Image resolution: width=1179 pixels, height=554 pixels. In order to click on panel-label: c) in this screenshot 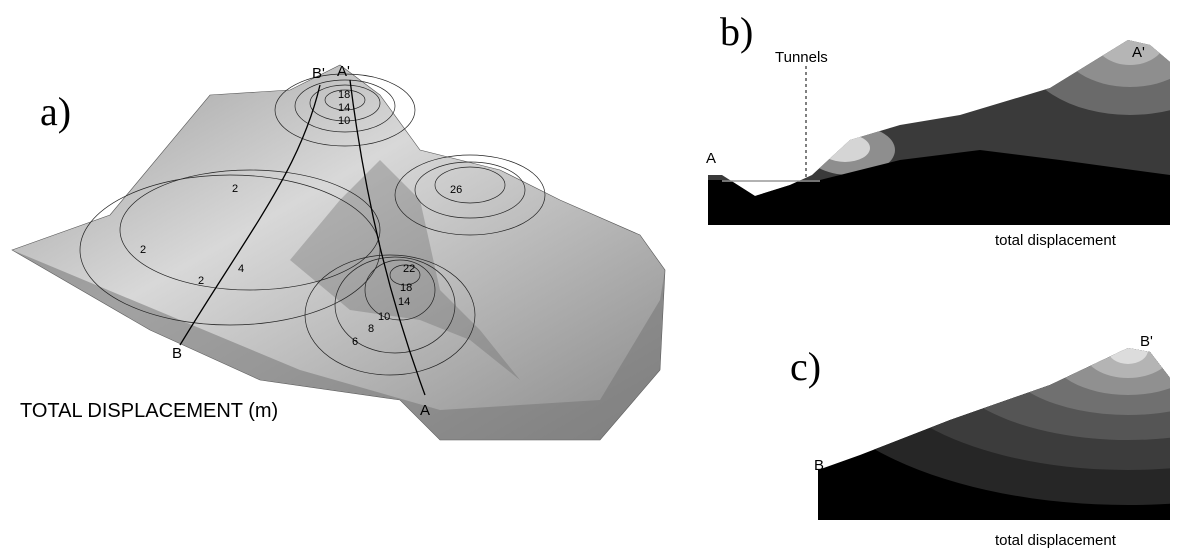, I will do `click(805, 366)`.